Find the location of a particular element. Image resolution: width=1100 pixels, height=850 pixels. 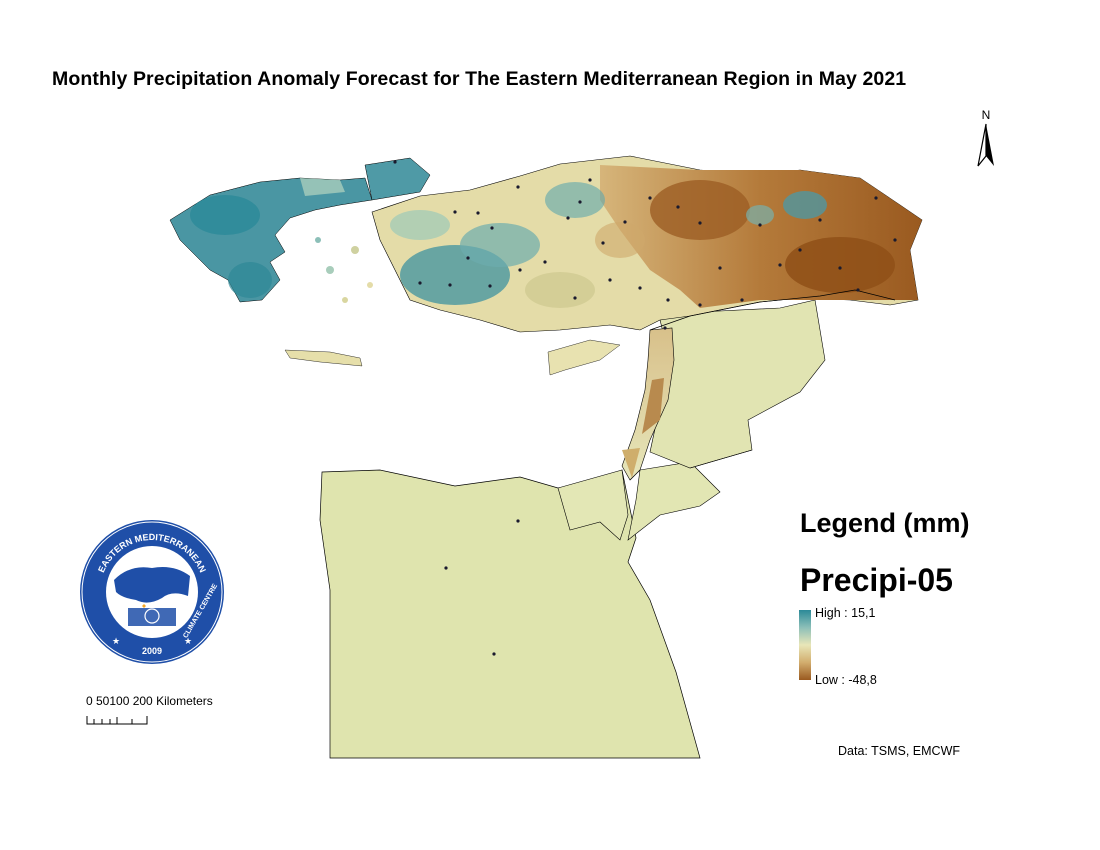

legend-low-label: Low : -48,8 is located at coordinates (846, 680).